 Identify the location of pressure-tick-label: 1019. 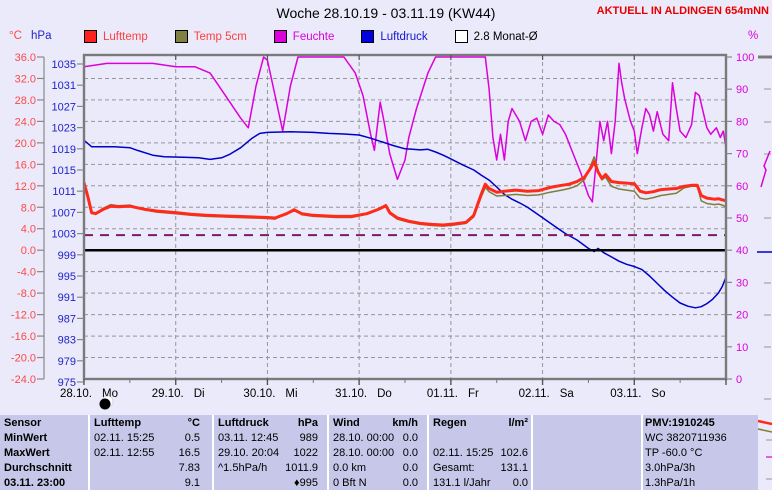
(64, 150).